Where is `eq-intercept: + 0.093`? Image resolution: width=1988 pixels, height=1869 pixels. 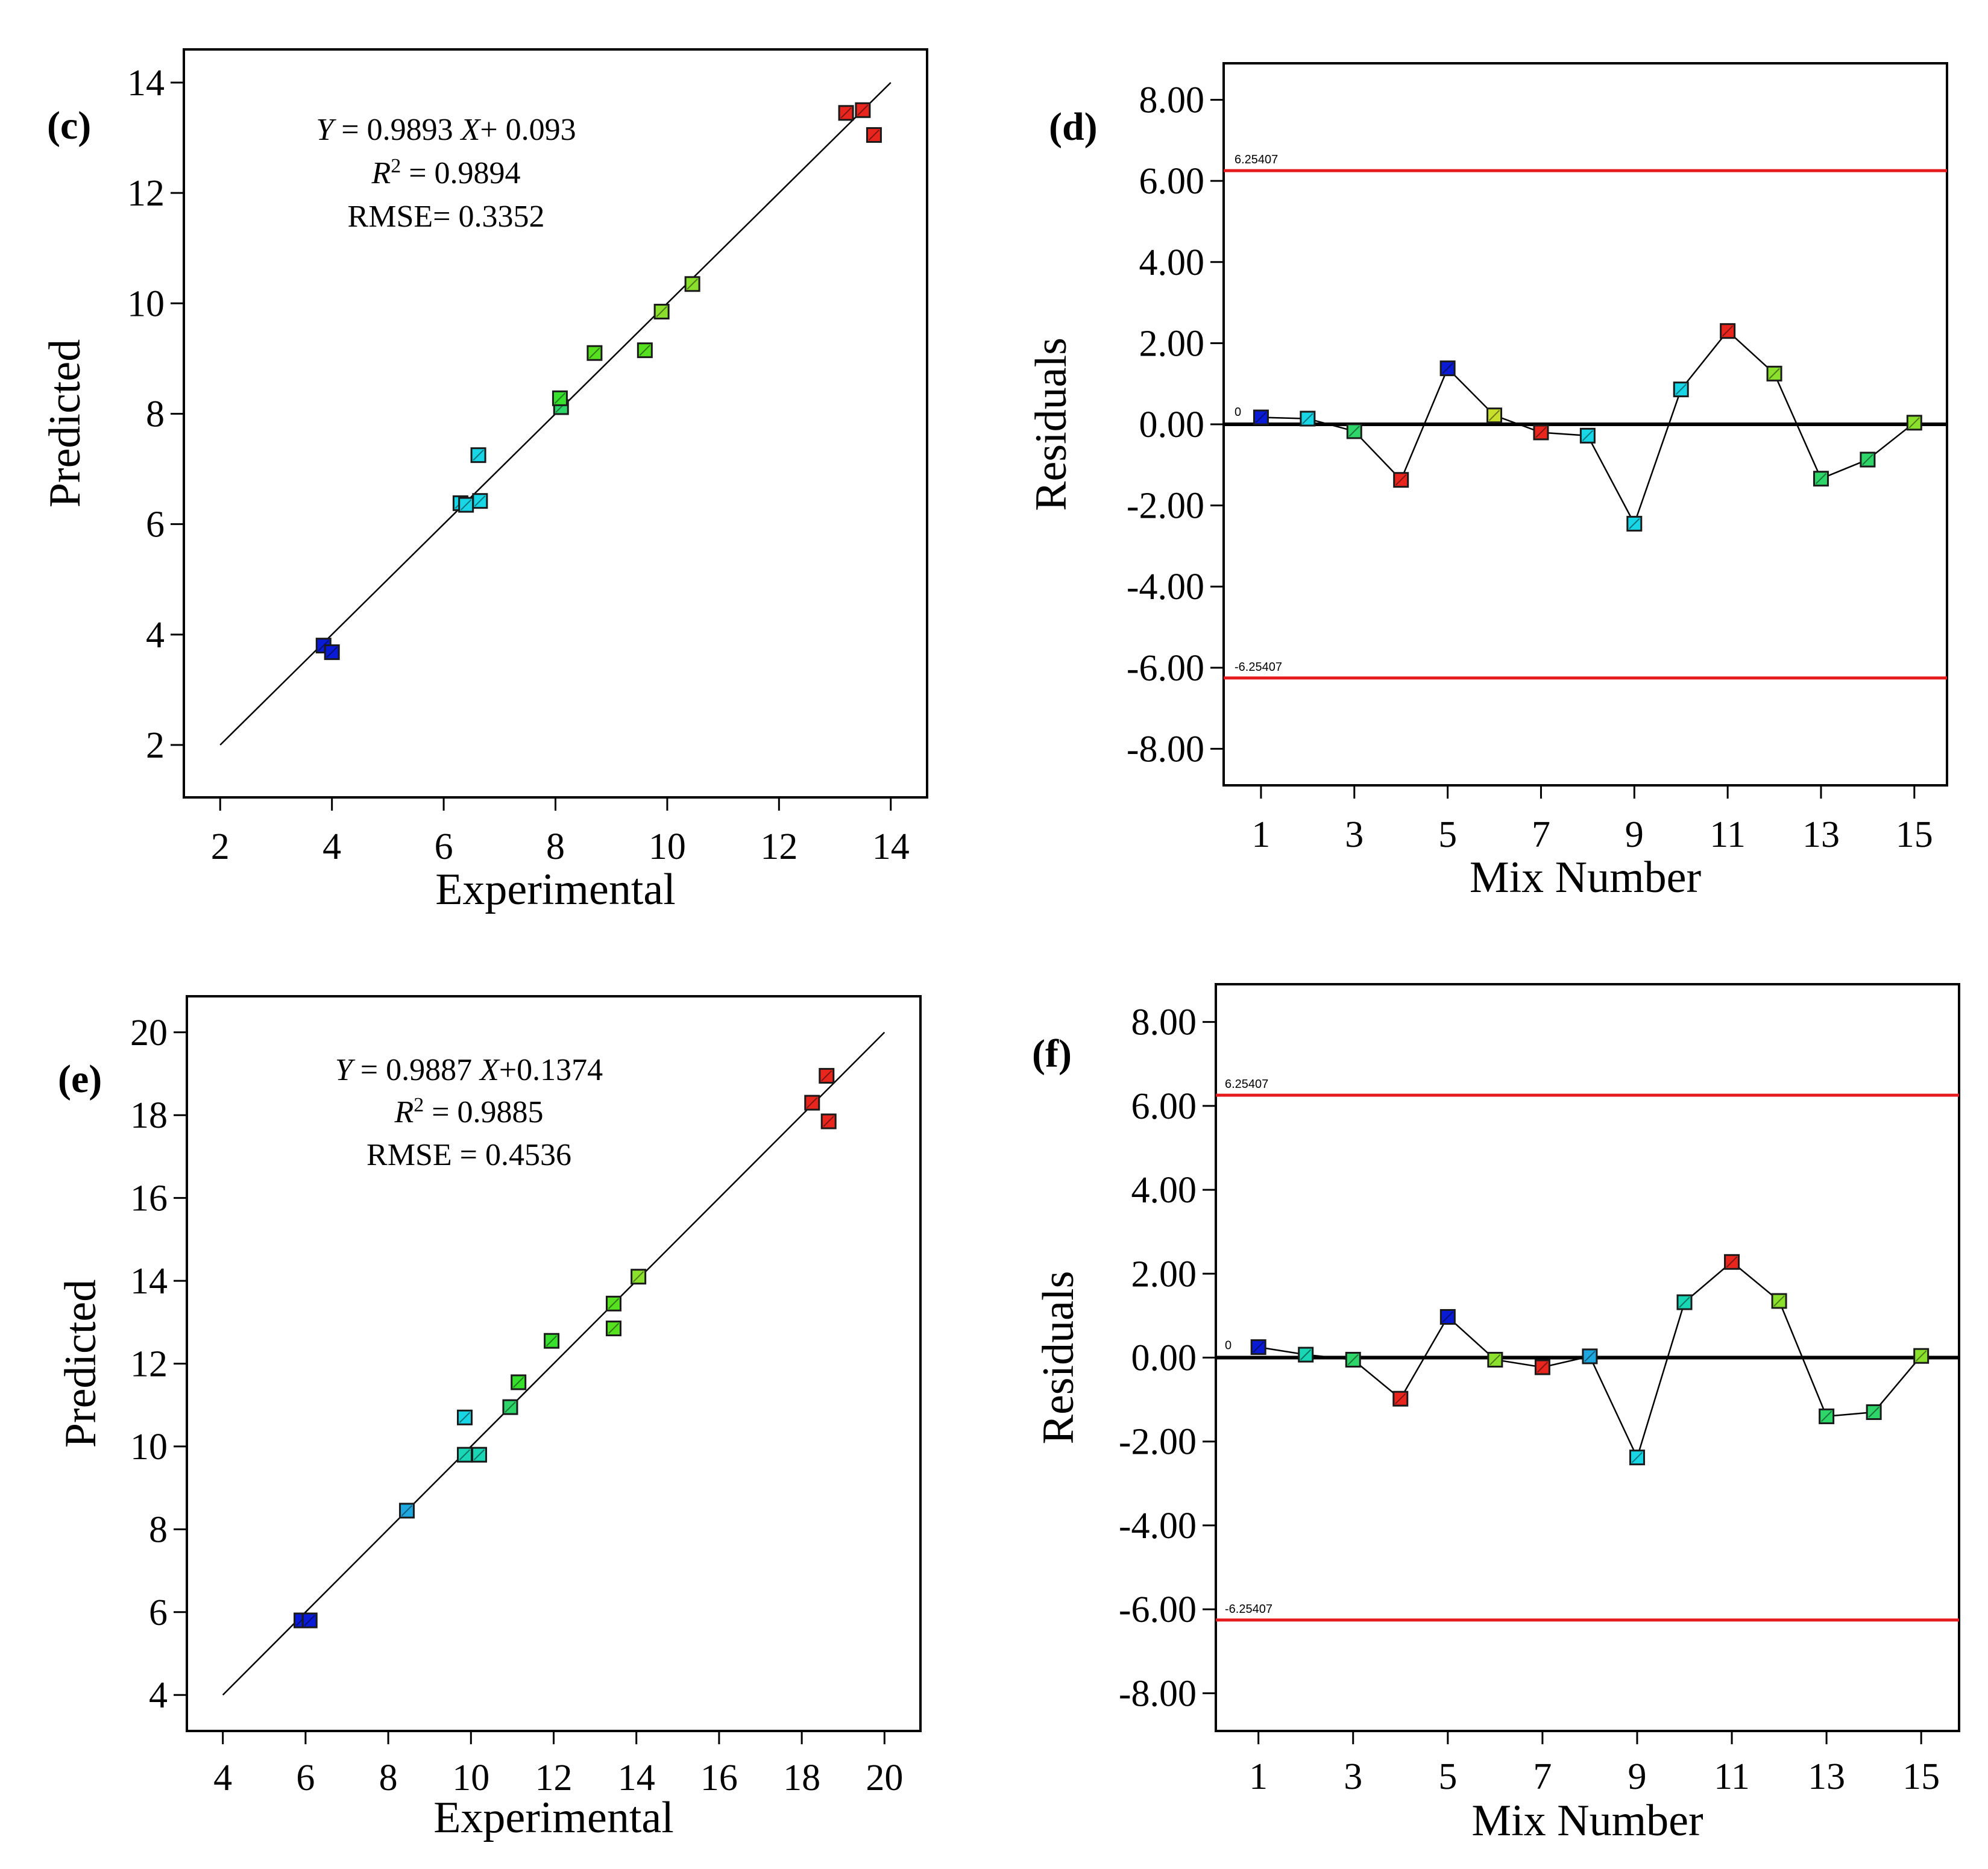 eq-intercept: + 0.093 is located at coordinates (528, 130).